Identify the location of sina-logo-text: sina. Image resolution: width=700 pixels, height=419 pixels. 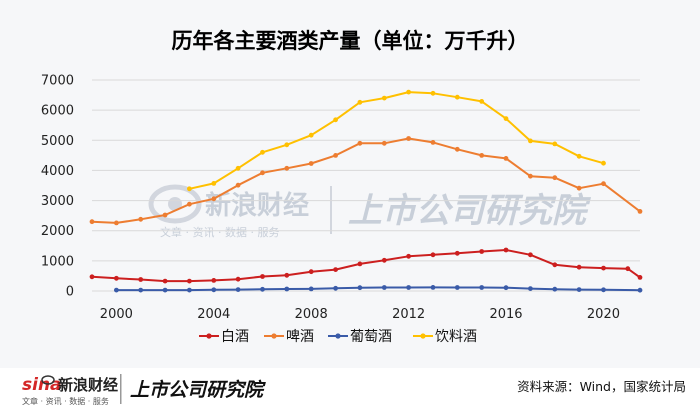
(42, 385).